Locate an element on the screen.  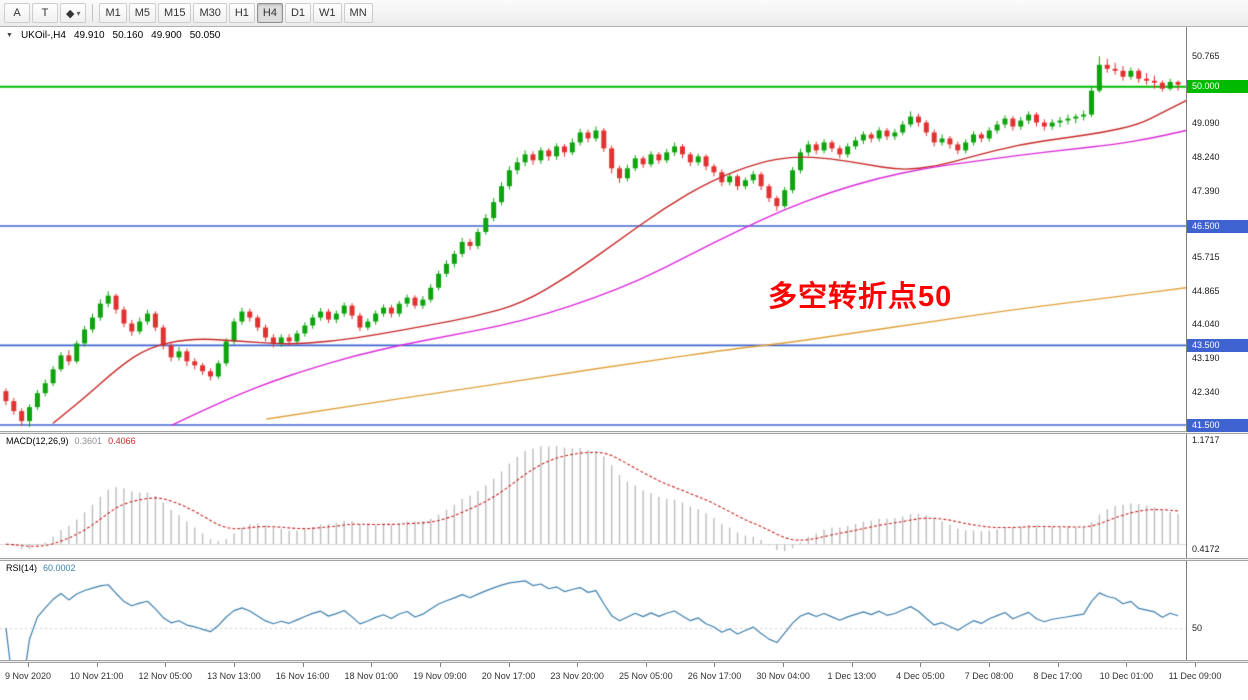
time-axis-label: 10 Nov 21:00 is located at coordinates (96, 676).